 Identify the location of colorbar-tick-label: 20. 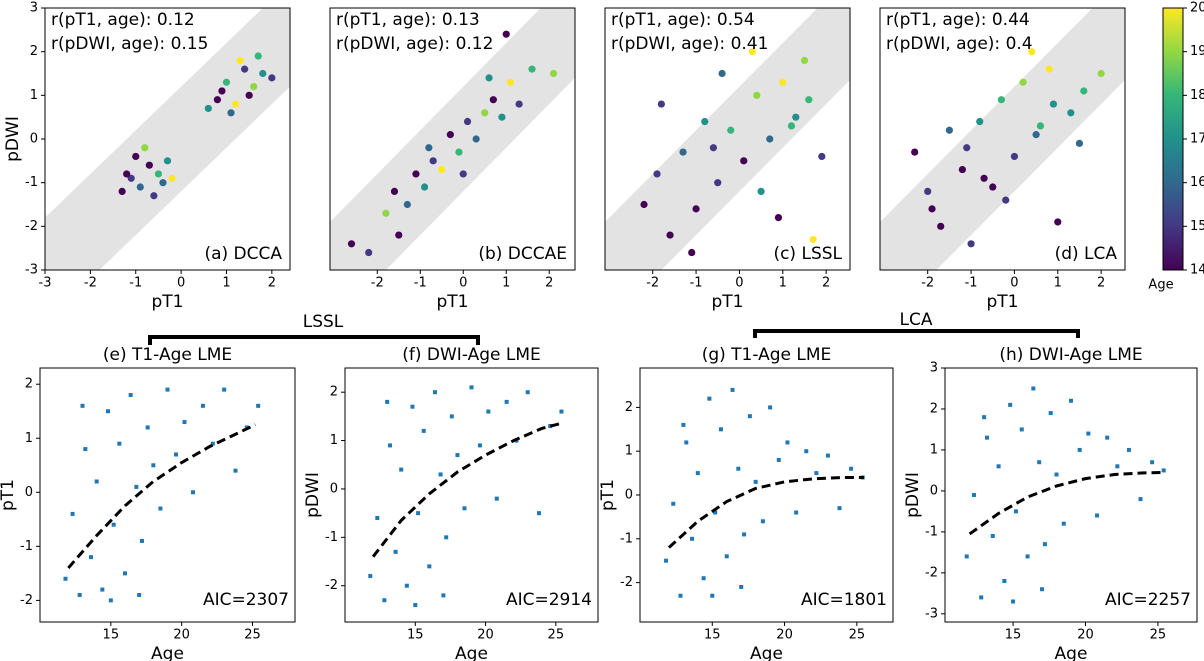
(1197, 8).